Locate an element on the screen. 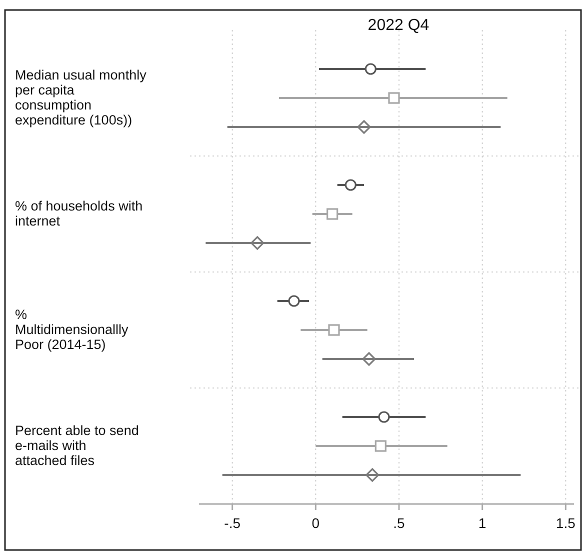  x-tick-label: 0 is located at coordinates (316, 523).